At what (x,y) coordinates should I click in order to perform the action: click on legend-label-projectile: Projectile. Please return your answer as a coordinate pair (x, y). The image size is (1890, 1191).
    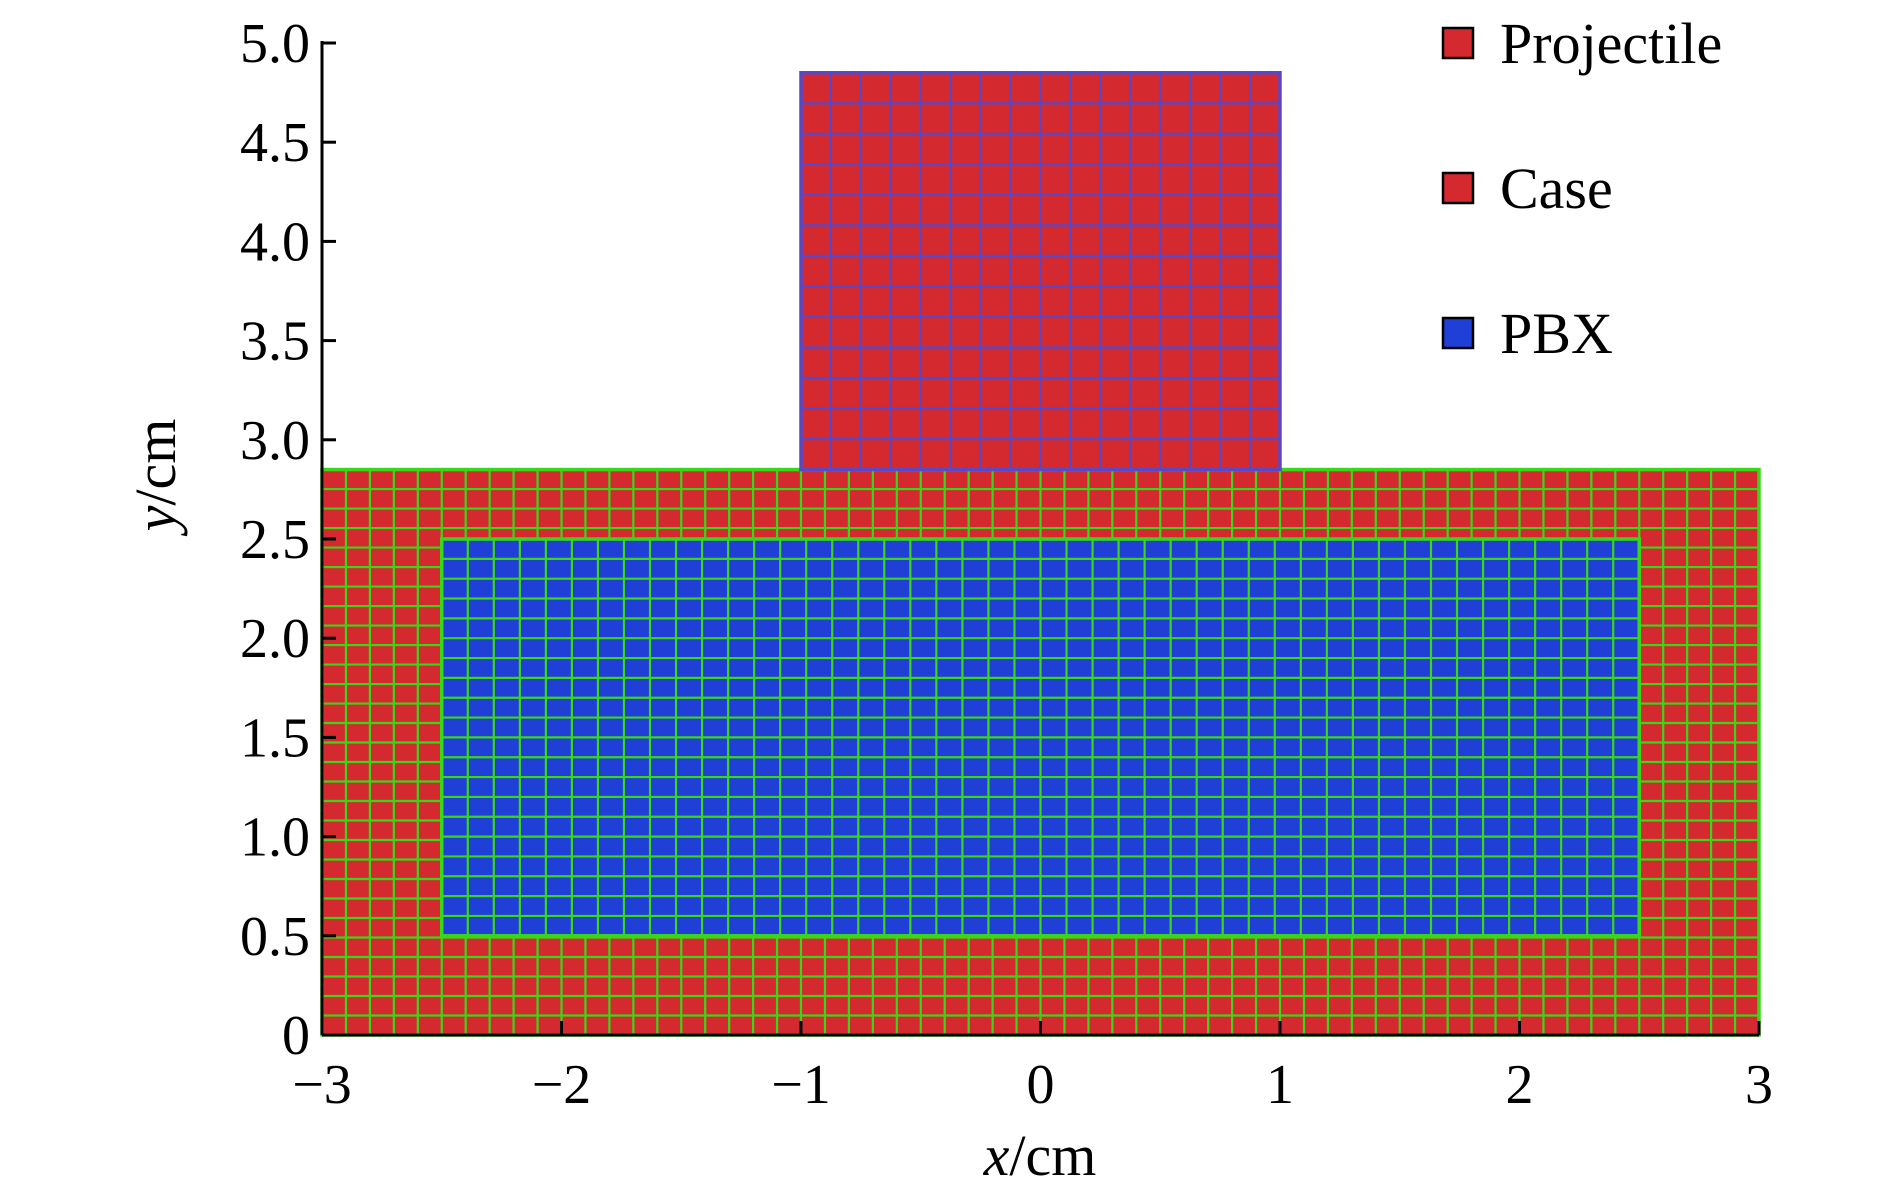
    Looking at the image, I should click on (1611, 43).